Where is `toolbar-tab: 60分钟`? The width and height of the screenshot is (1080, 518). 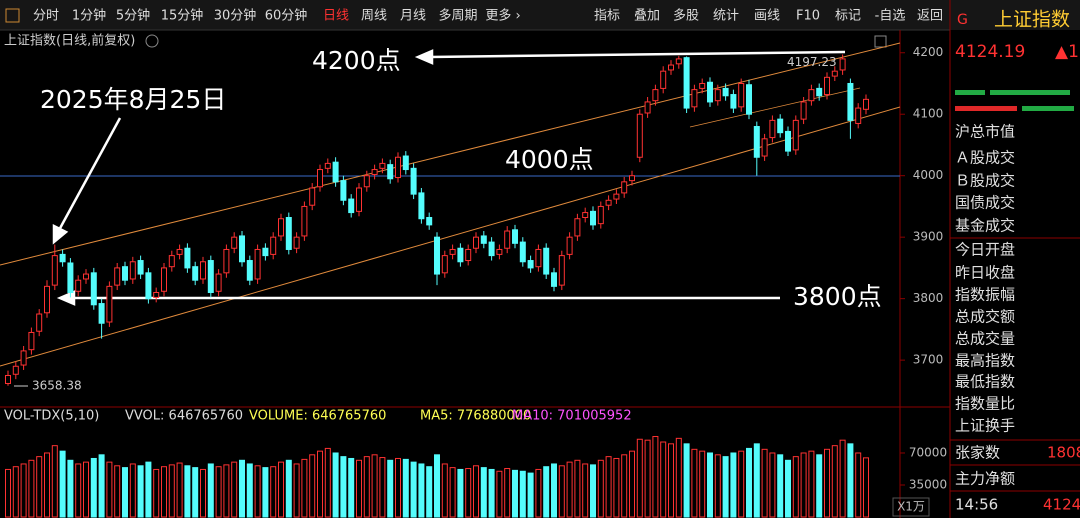
toolbar-tab: 60分钟 is located at coordinates (286, 16).